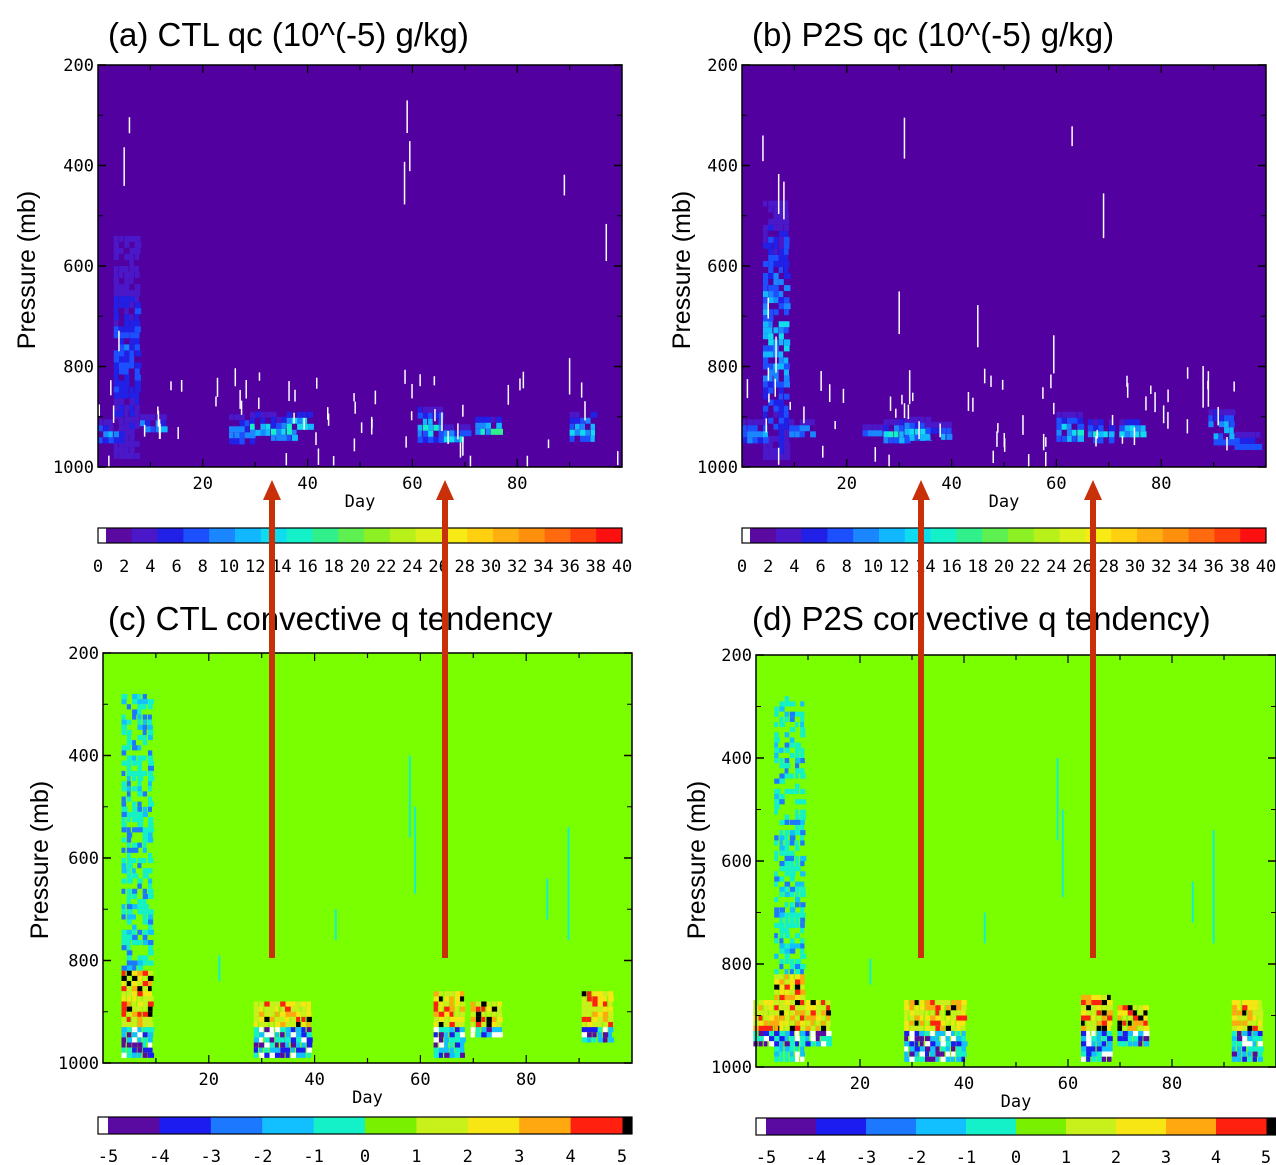 Image resolution: width=1276 pixels, height=1165 pixels. What do you see at coordinates (272, 490) in the screenshot?
I see `red-arrow-head` at bounding box center [272, 490].